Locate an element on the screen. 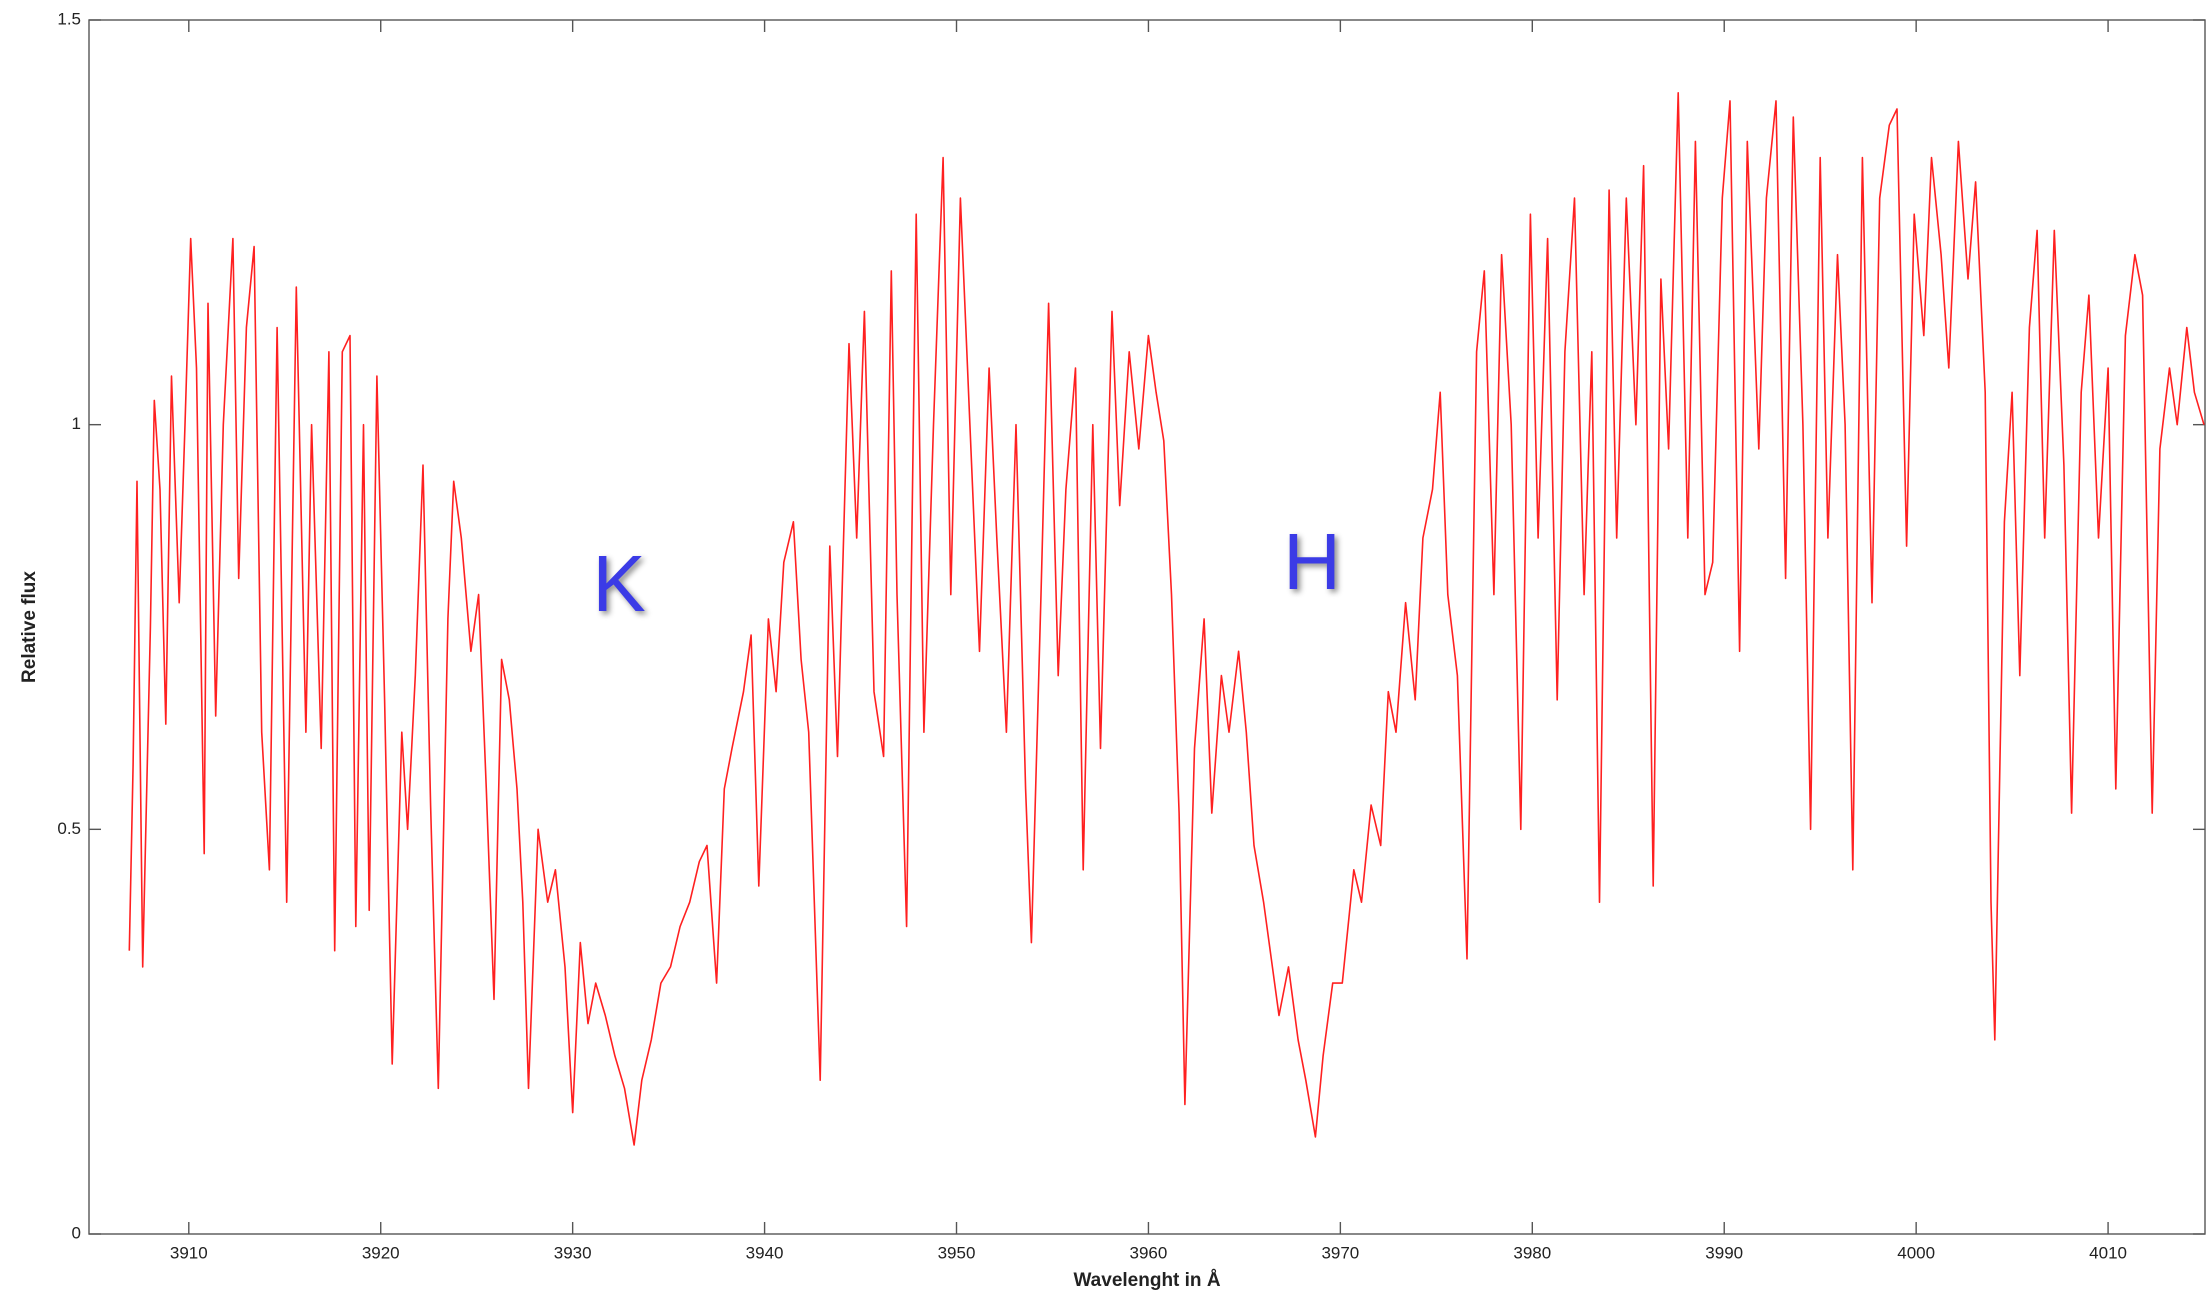  x-tick-label: 3990 is located at coordinates (1724, 1252).